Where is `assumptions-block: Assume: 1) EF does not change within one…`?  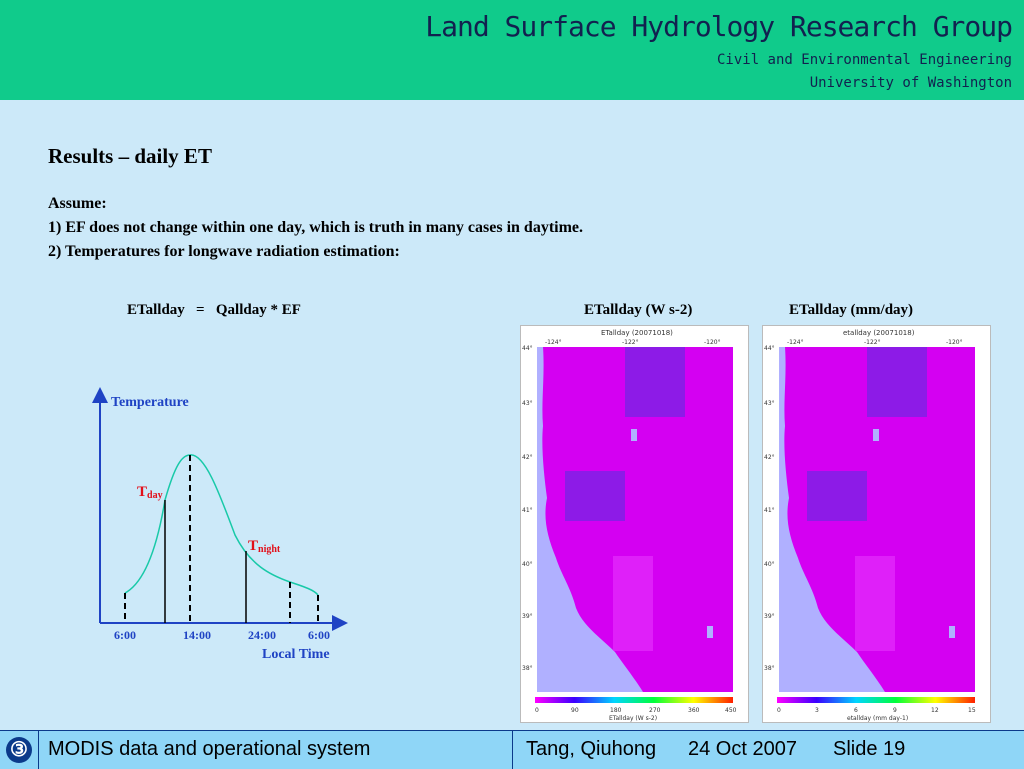
assumptions-block: Assume: 1) EF does not change within one… is located at coordinates (315, 228).